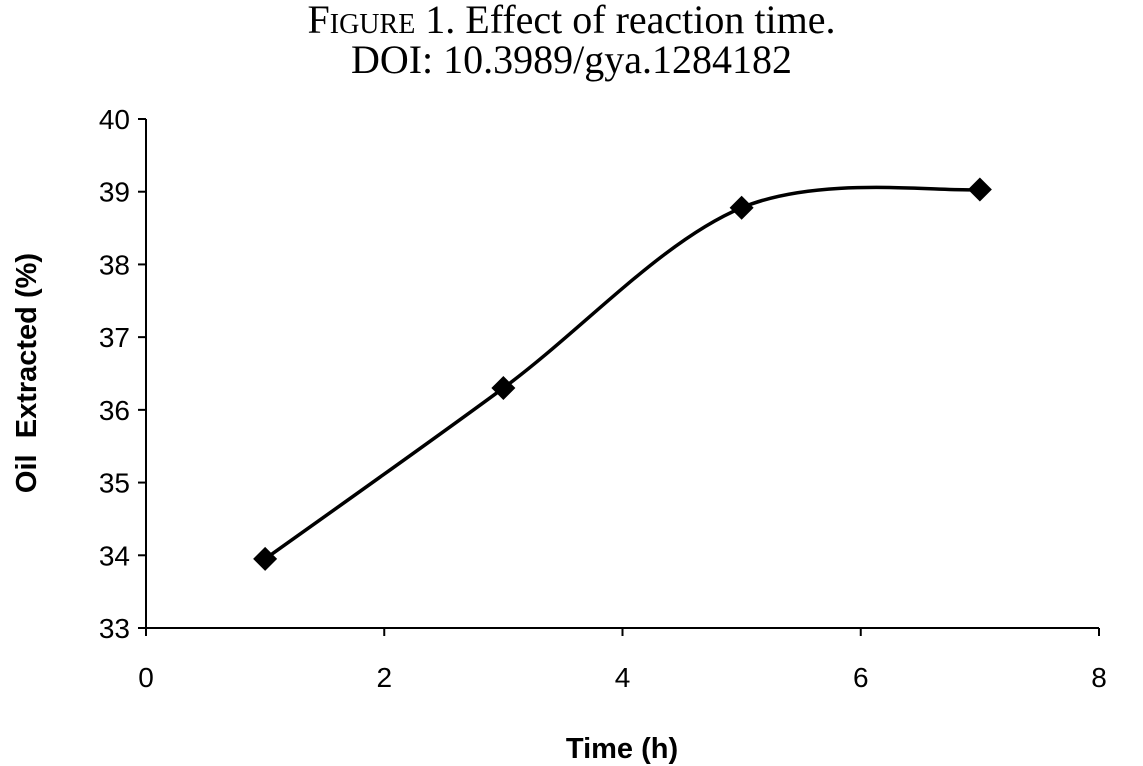  Describe the element at coordinates (1099, 677) in the screenshot. I see `x-tick-label: 8` at that location.